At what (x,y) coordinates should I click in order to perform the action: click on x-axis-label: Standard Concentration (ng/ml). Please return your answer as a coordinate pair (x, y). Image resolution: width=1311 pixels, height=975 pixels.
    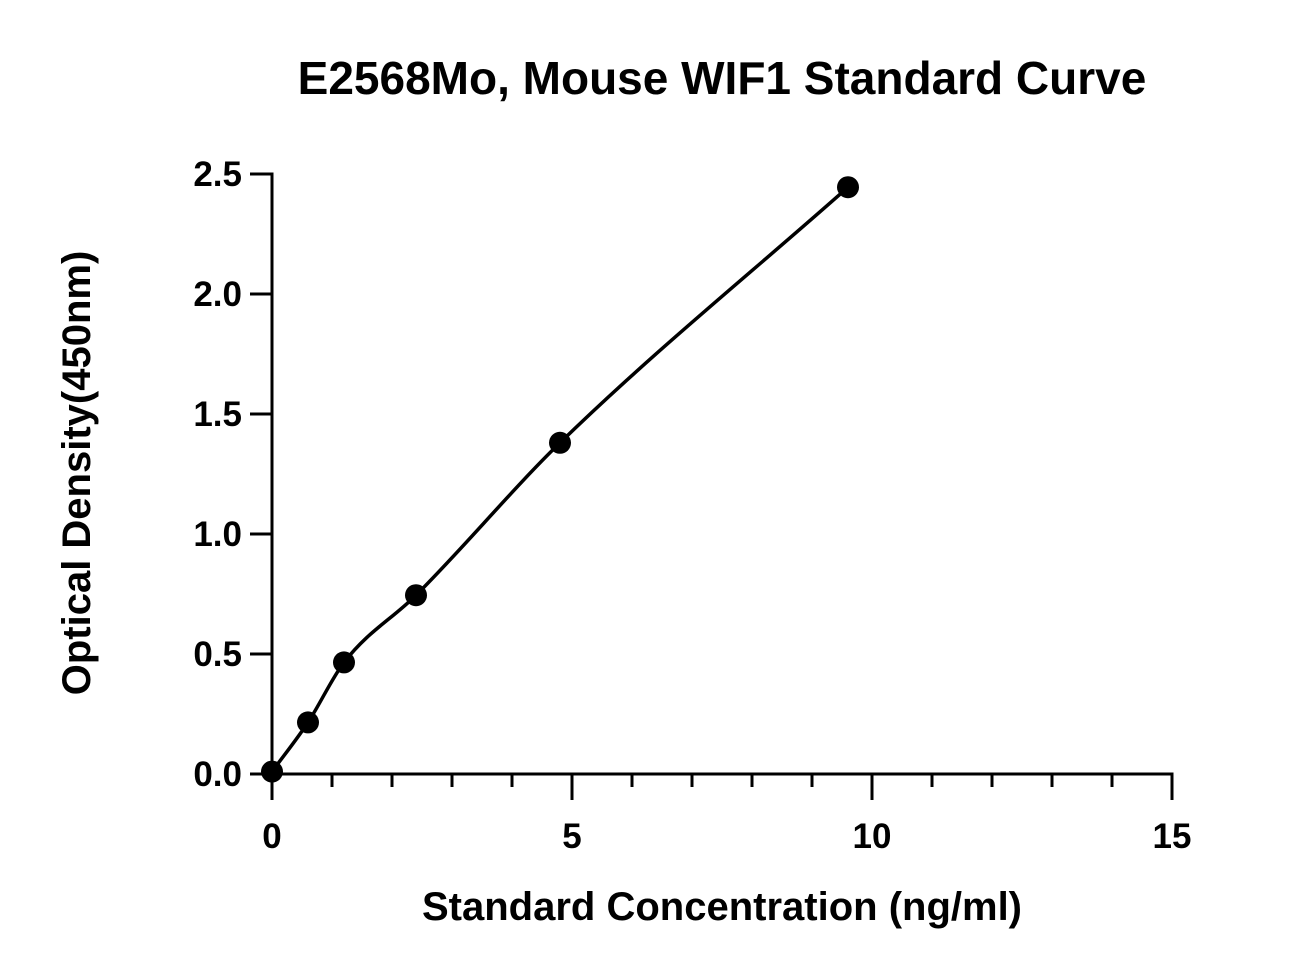
    Looking at the image, I should click on (722, 907).